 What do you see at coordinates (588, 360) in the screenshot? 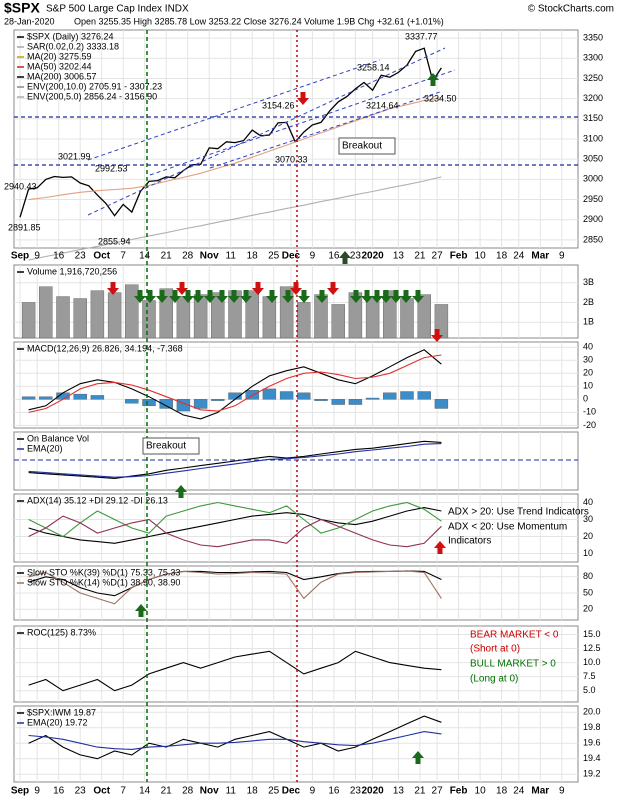
I see `y-tick-label: 30` at bounding box center [588, 360].